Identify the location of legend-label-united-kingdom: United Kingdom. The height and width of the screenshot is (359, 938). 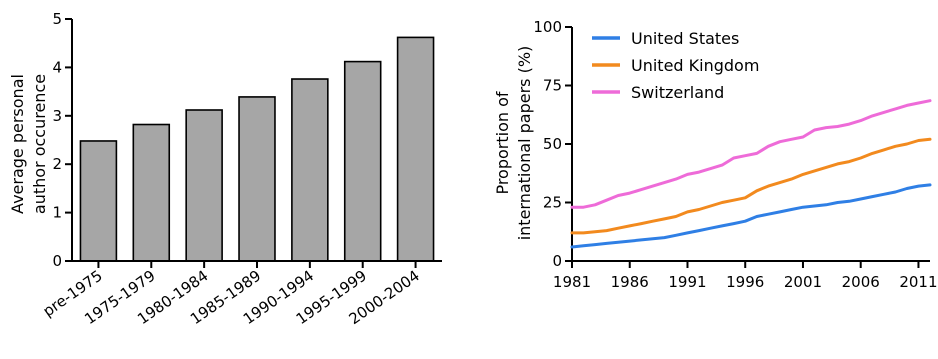
(695, 65).